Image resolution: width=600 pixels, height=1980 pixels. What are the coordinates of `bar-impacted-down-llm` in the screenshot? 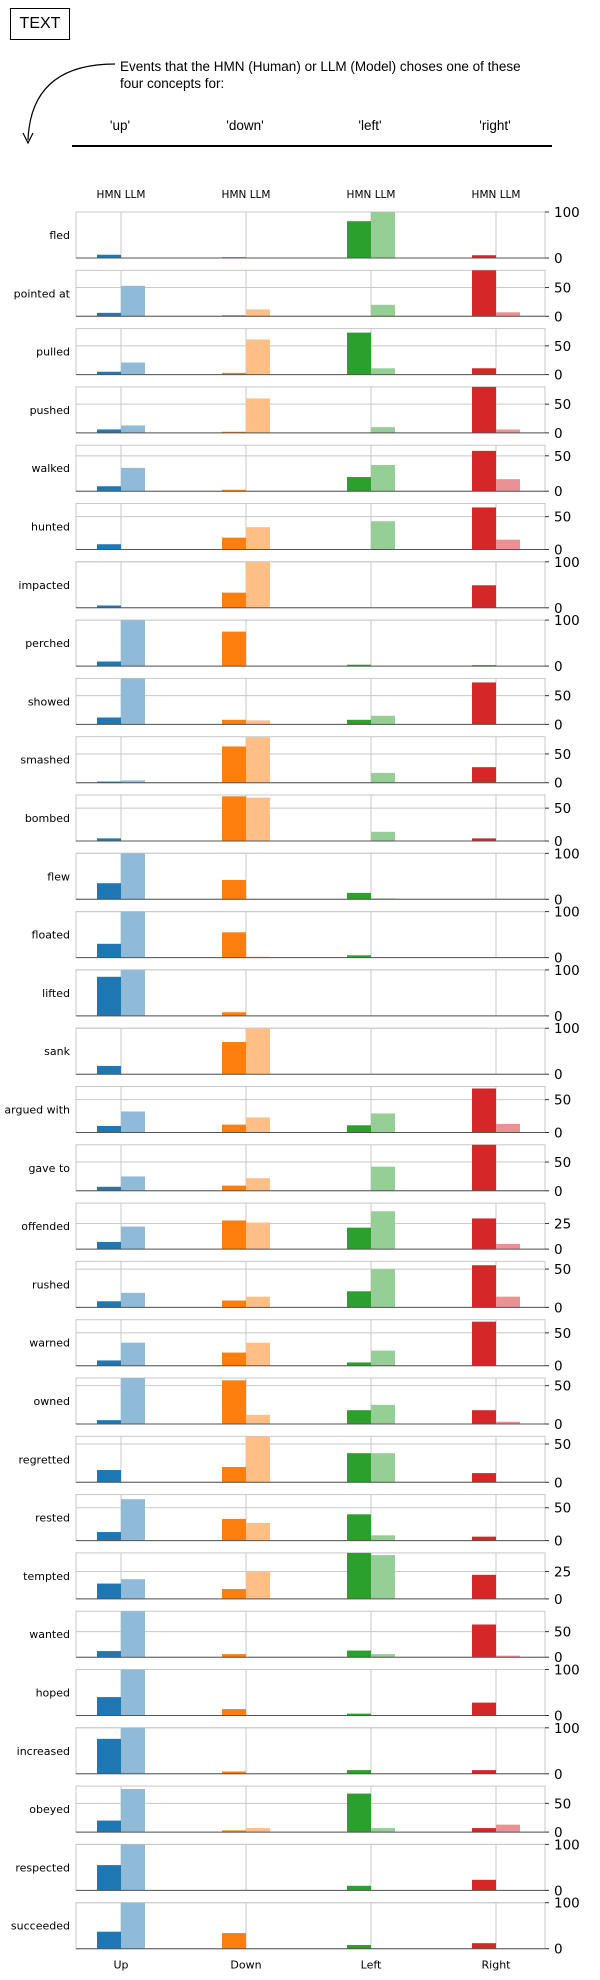 It's located at (258, 584).